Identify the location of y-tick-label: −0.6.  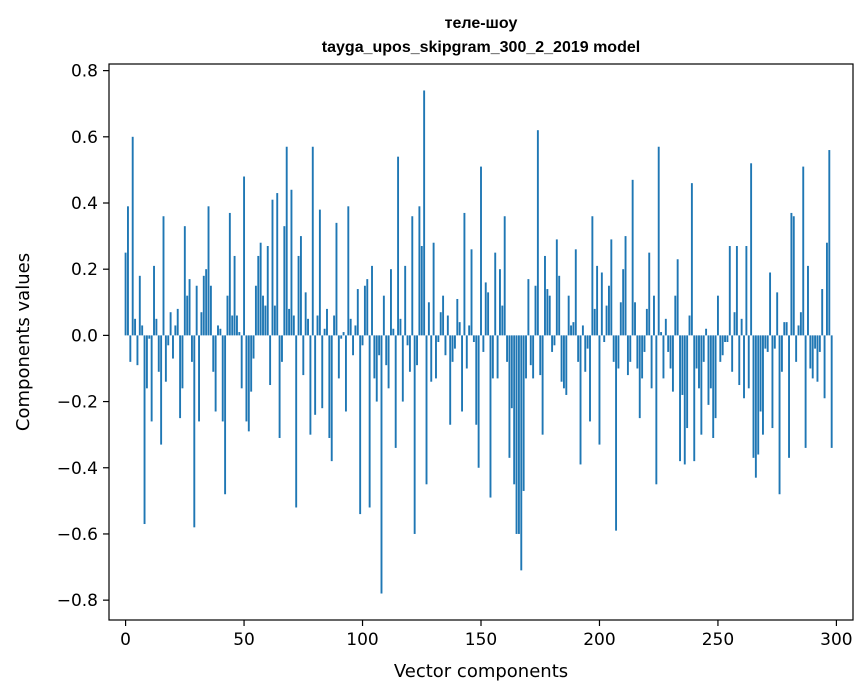
(77, 535).